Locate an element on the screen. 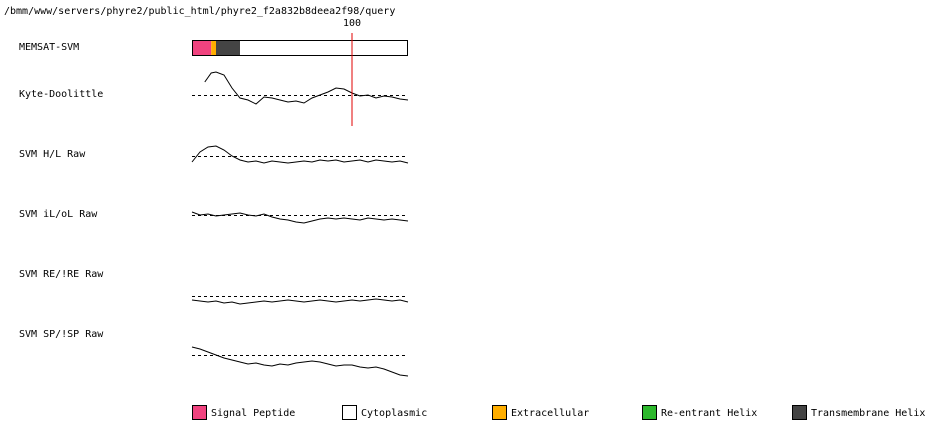 This screenshot has width=950, height=435. track-label: SVM H/L Raw is located at coordinates (52, 154).